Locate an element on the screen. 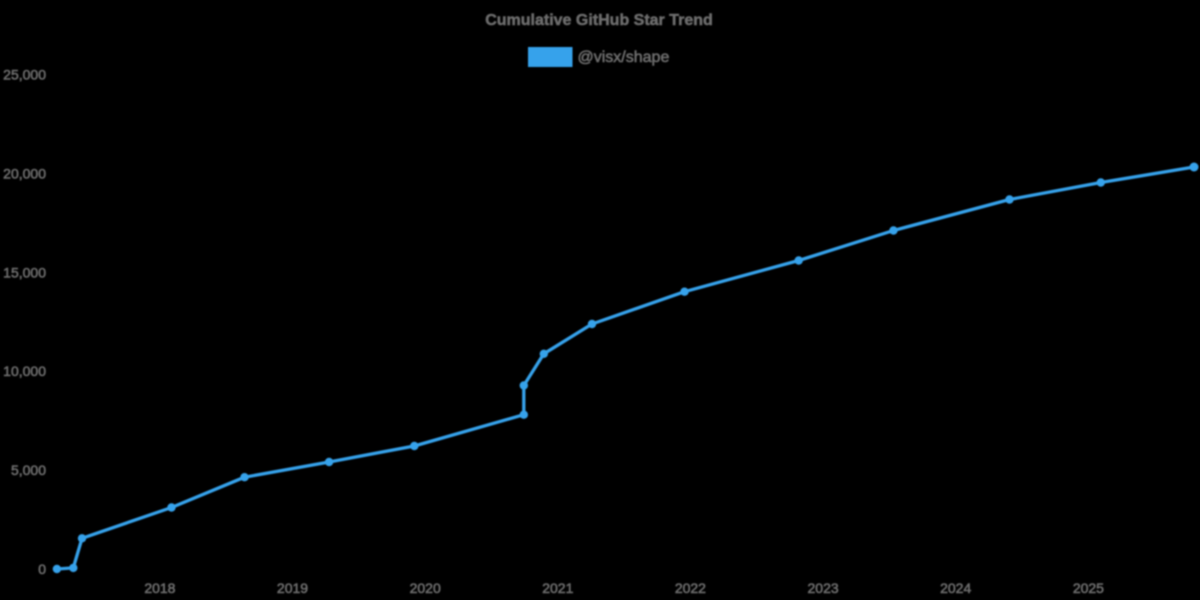 This screenshot has height=600, width=1200. svg-text: 0 is located at coordinates (42, 569).